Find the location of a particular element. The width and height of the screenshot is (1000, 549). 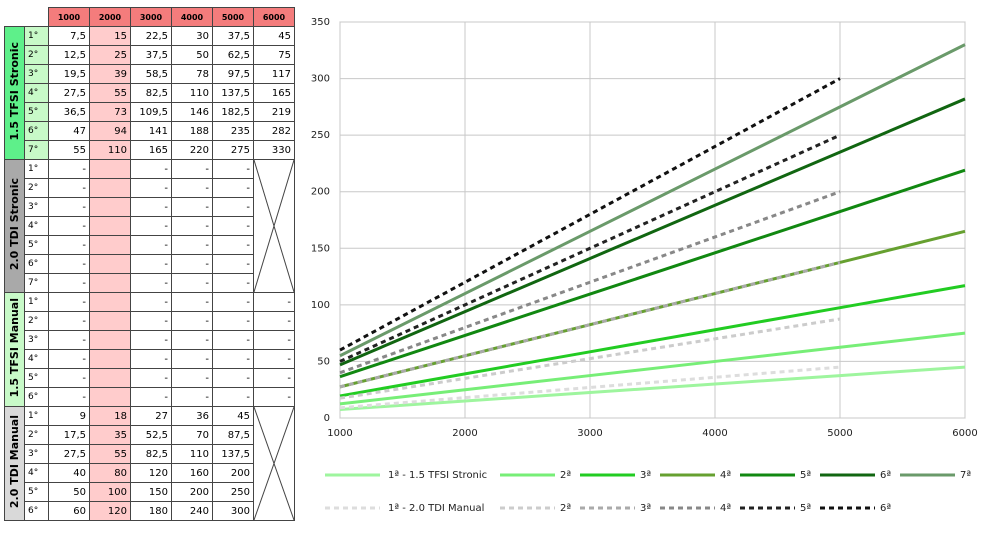

table-row: 6° - - - - is located at coordinates (150, 264).